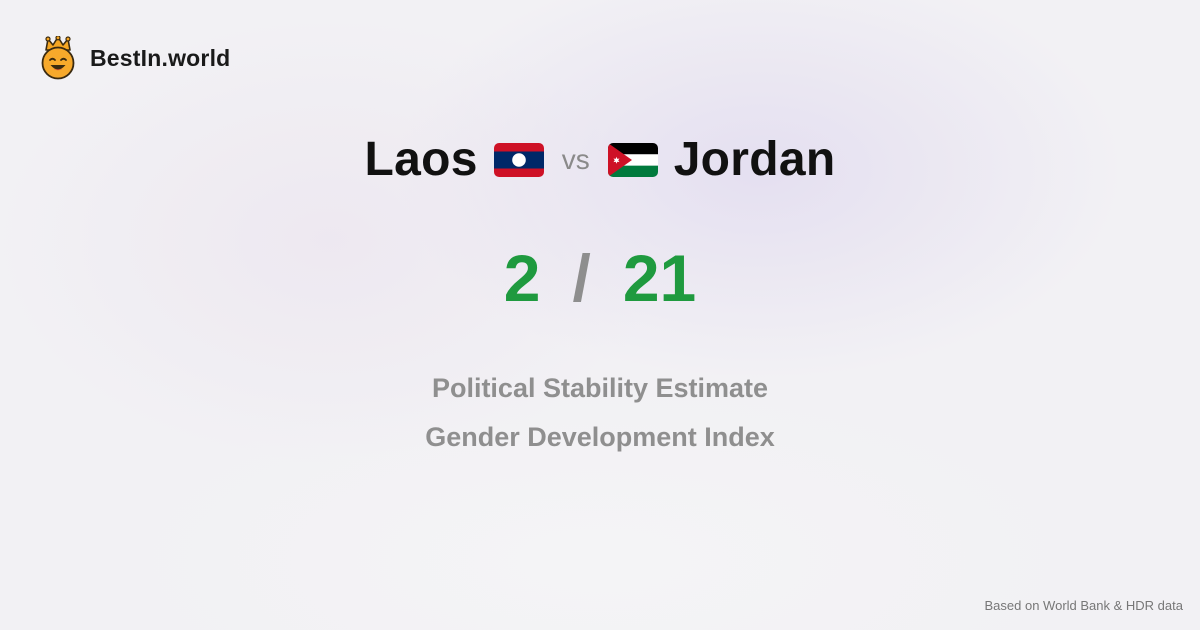 The width and height of the screenshot is (1200, 630). I want to click on laos-flag-icon, so click(518, 159).